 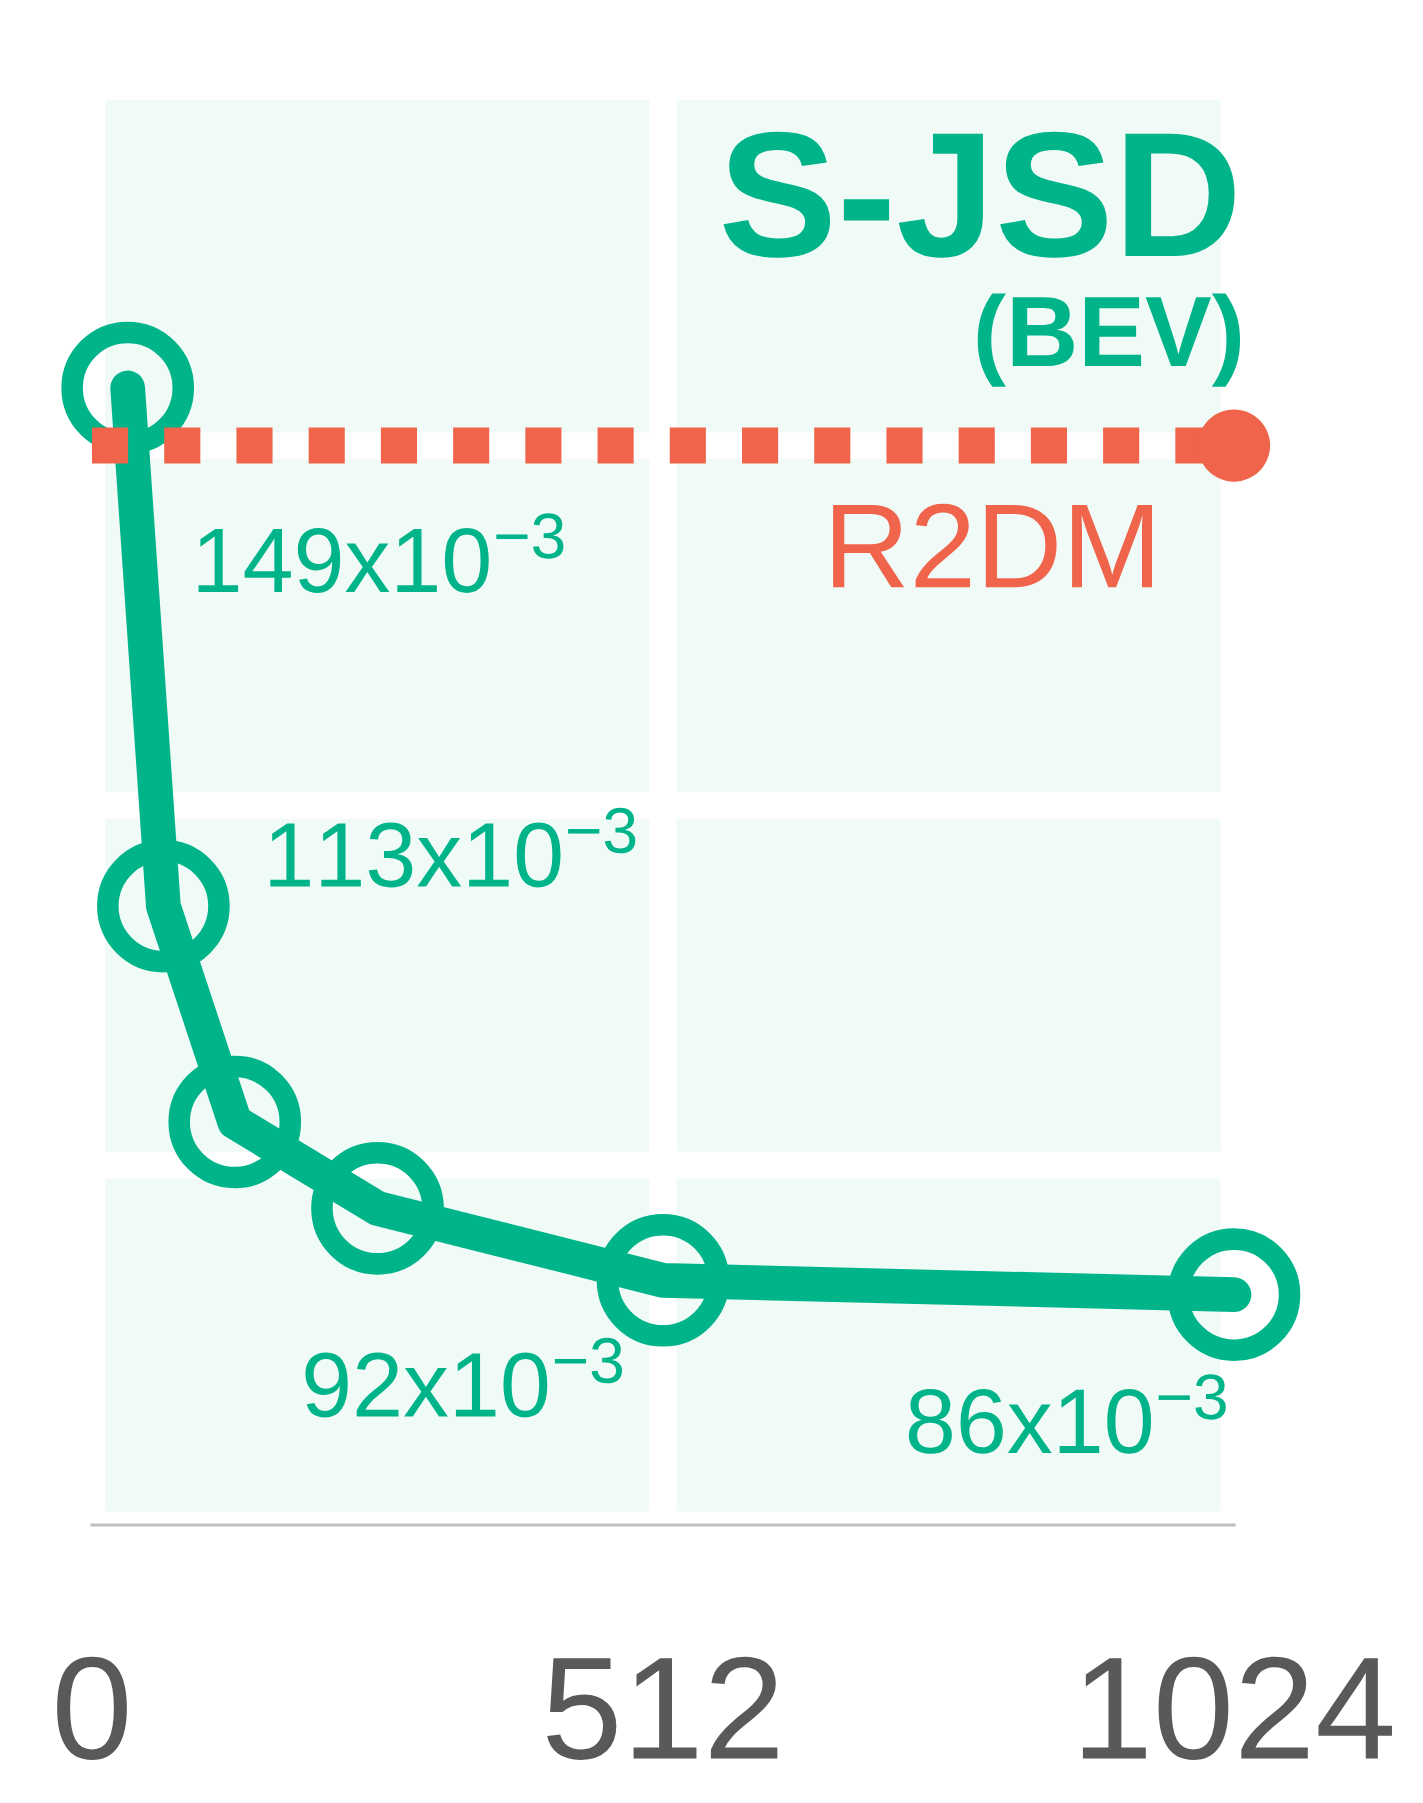 I want to click on x-tick-label: 1024, so click(x=1237, y=1708).